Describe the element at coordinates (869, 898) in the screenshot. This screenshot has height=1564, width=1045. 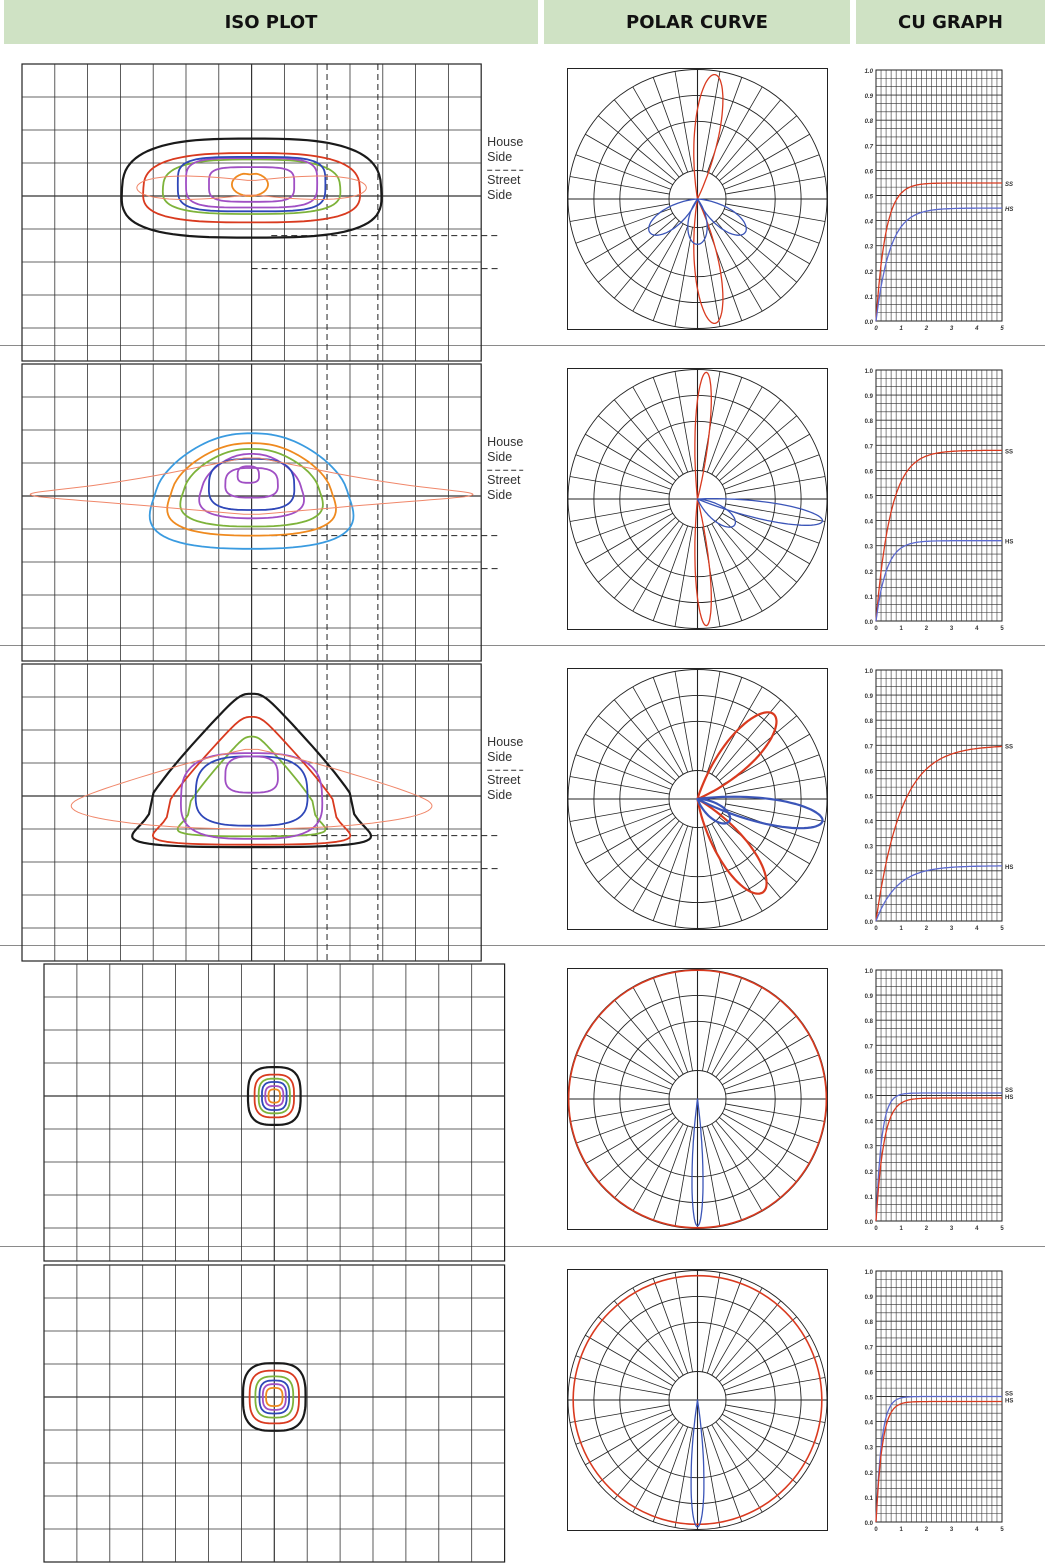
I see `cu-y-tick: 0.1` at that location.